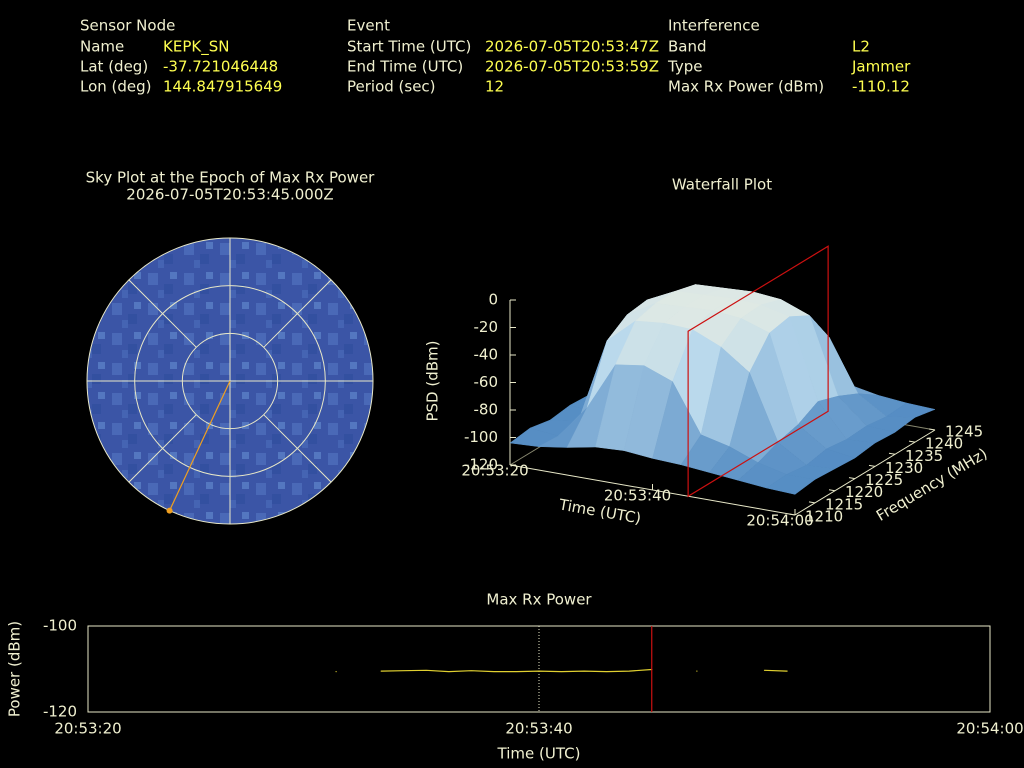 The height and width of the screenshot is (768, 1024). I want to click on z-tick-label: -120, so click(481, 465).